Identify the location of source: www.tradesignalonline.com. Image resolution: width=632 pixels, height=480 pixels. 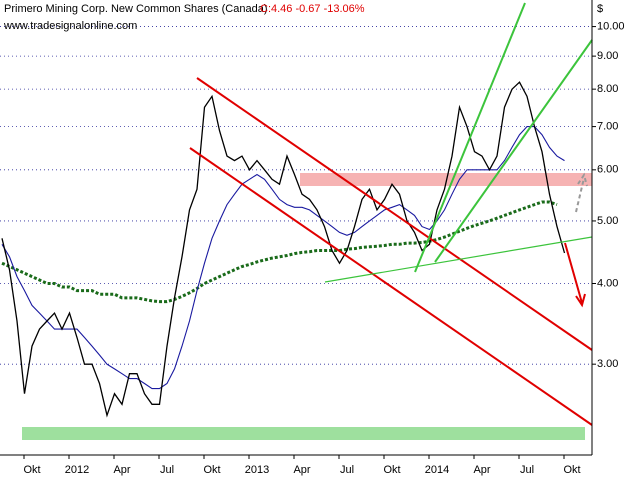
(70, 26).